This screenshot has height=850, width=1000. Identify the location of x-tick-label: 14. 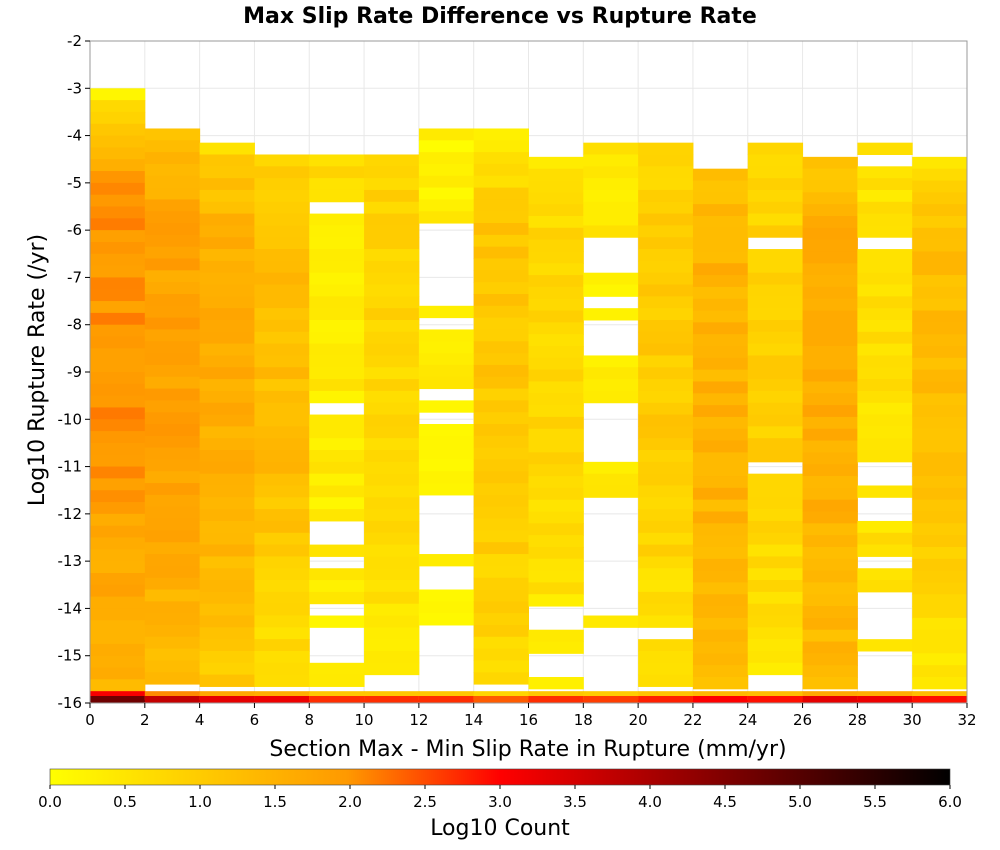
(473, 720).